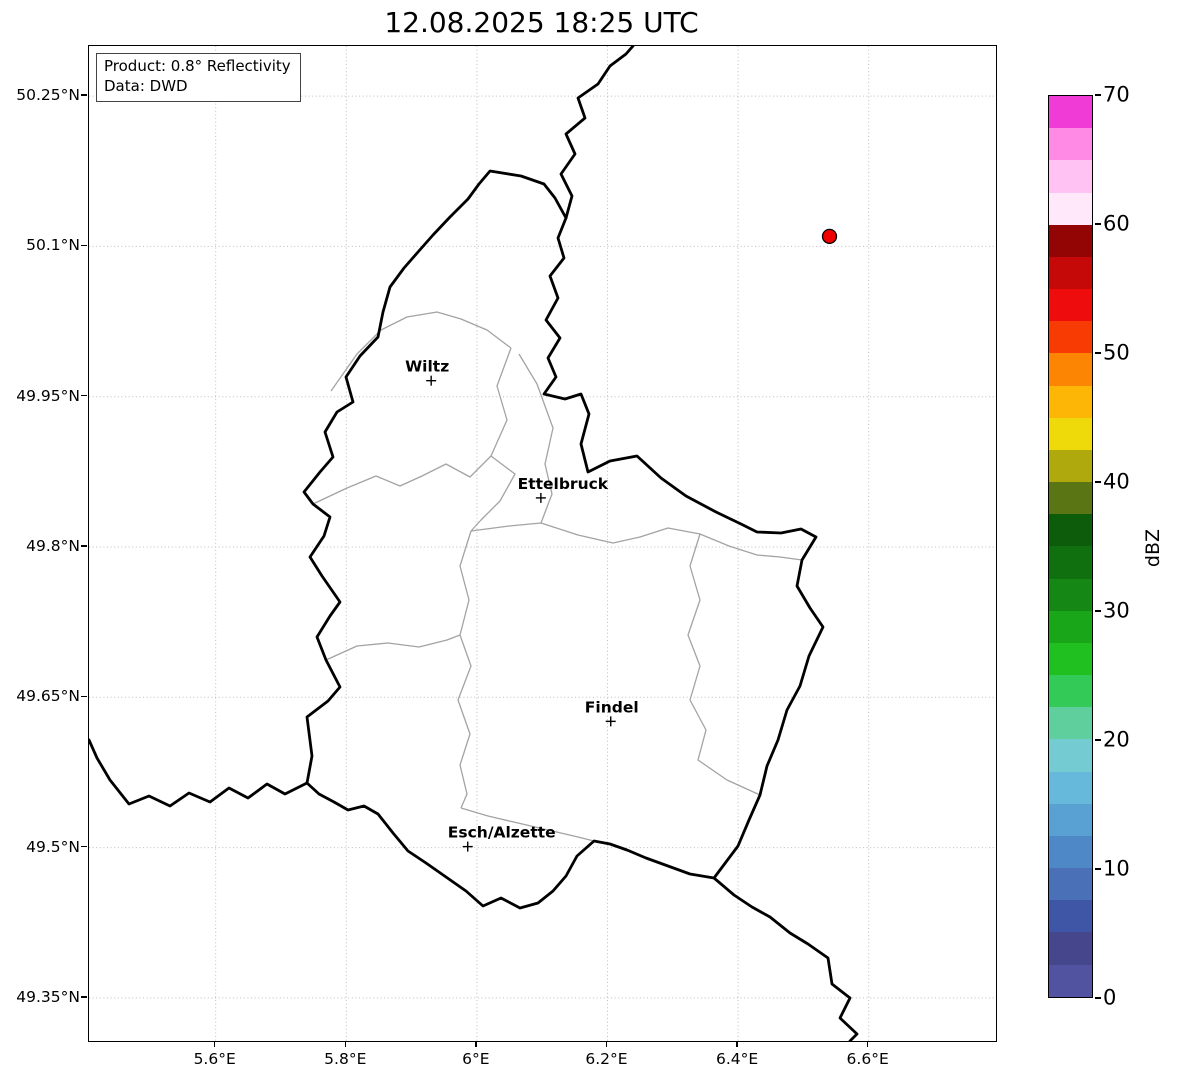  I want to click on city-esch-alzette: Esch/Alzette, so click(502, 838).